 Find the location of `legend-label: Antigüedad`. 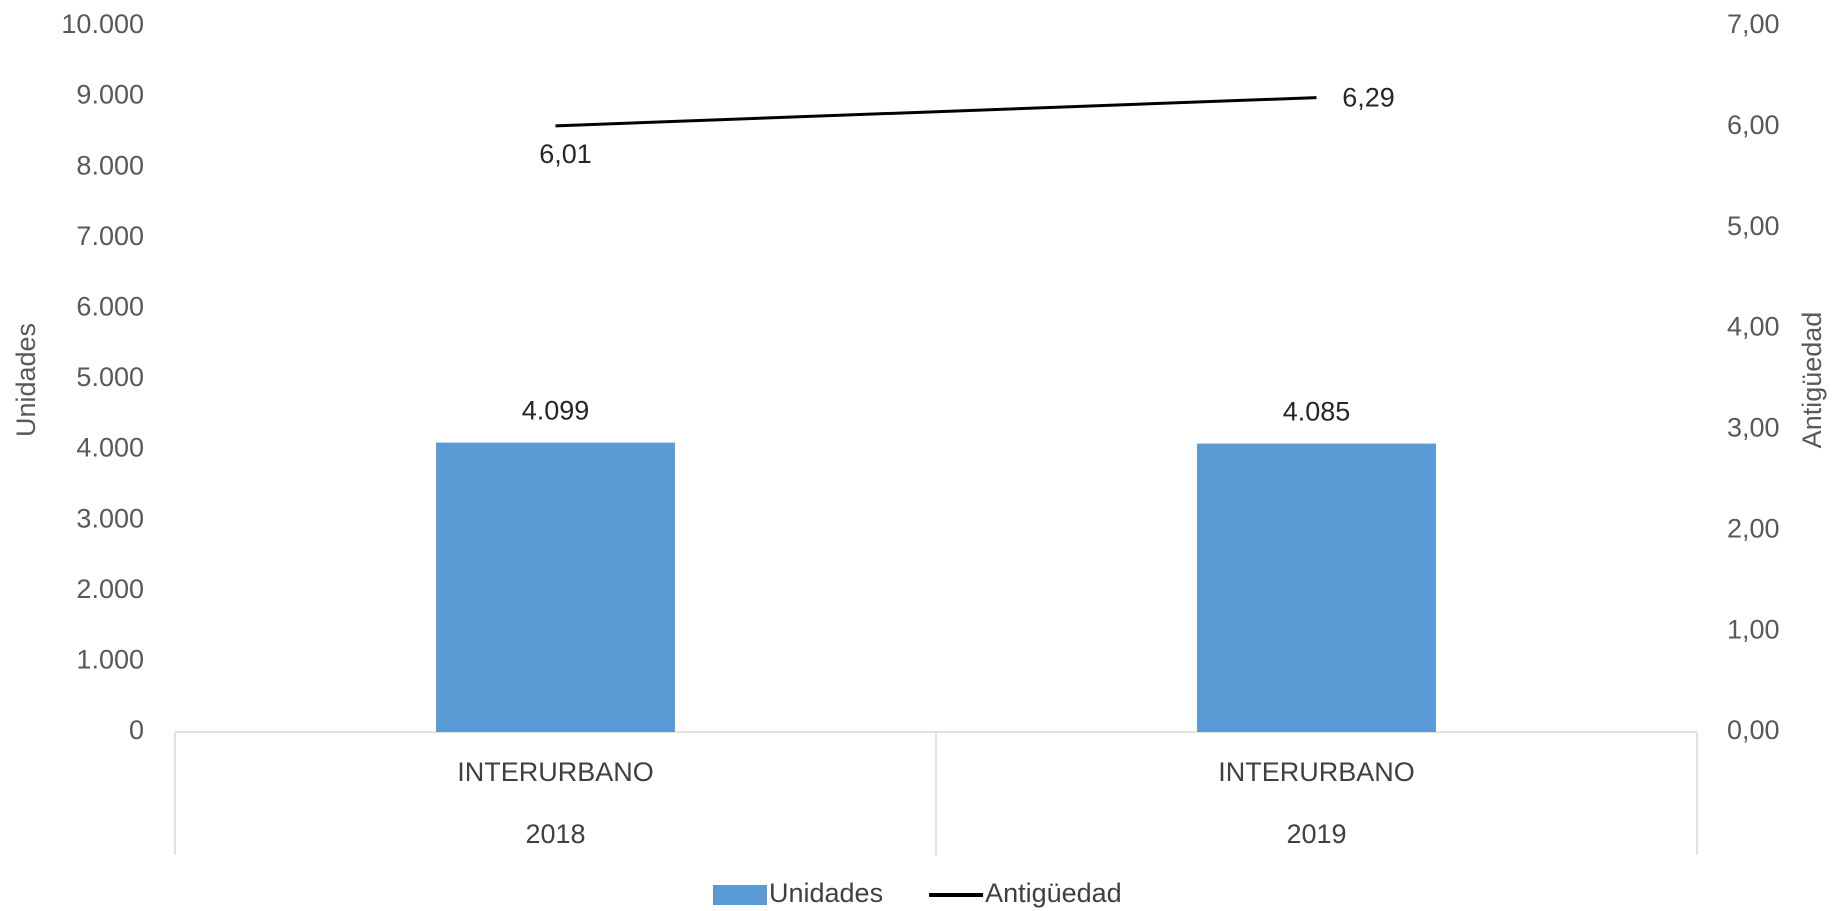

legend-label: Antigüedad is located at coordinates (1053, 893).